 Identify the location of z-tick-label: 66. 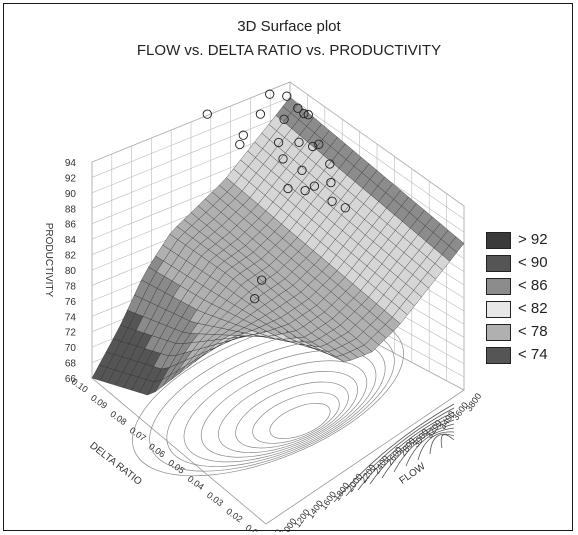
(71, 379).